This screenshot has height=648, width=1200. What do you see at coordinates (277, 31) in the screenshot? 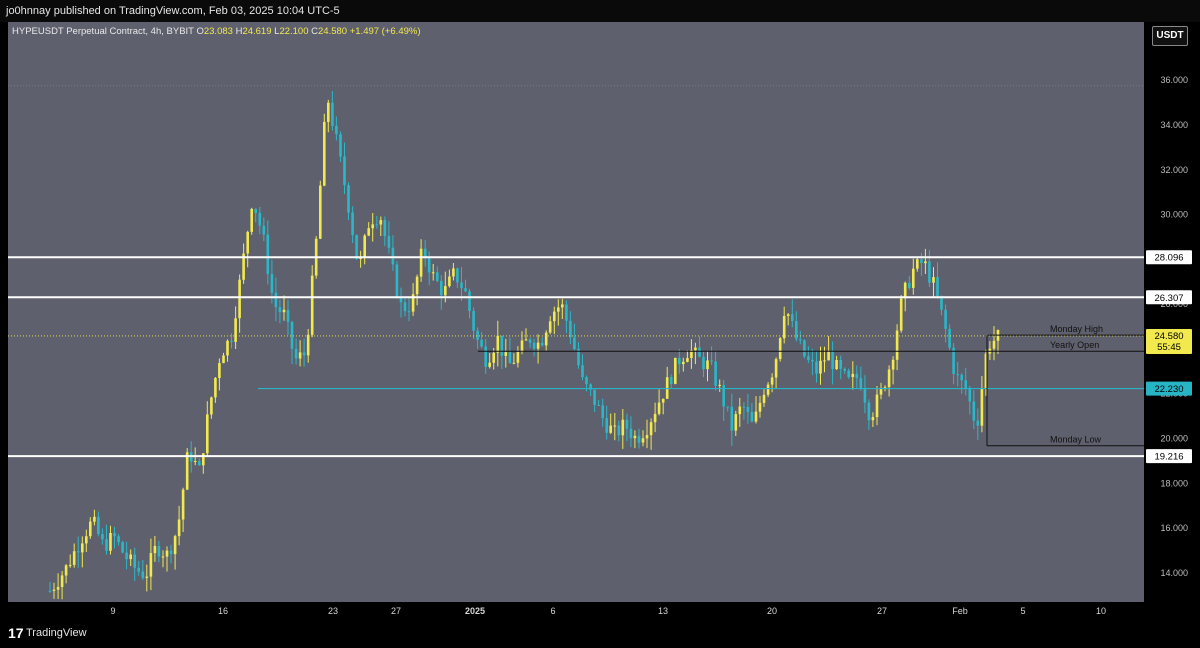
I see `low-label: L` at bounding box center [277, 31].